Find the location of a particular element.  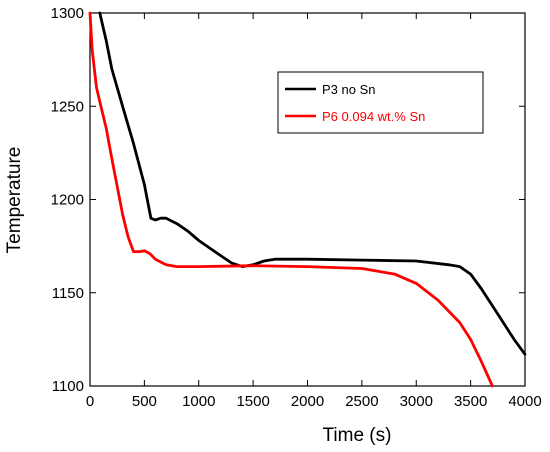

y-tick-label: 1200 is located at coordinates (67, 200).